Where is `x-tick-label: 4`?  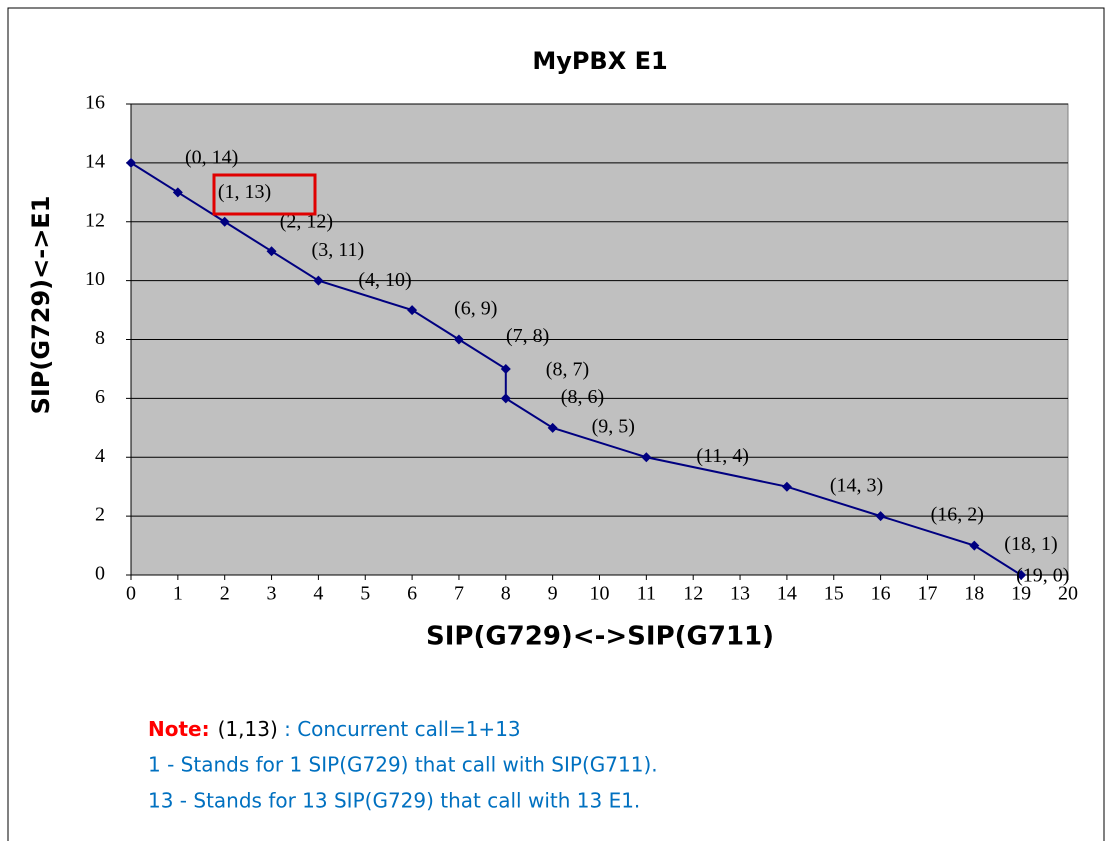
x-tick-label: 4 is located at coordinates (318, 594).